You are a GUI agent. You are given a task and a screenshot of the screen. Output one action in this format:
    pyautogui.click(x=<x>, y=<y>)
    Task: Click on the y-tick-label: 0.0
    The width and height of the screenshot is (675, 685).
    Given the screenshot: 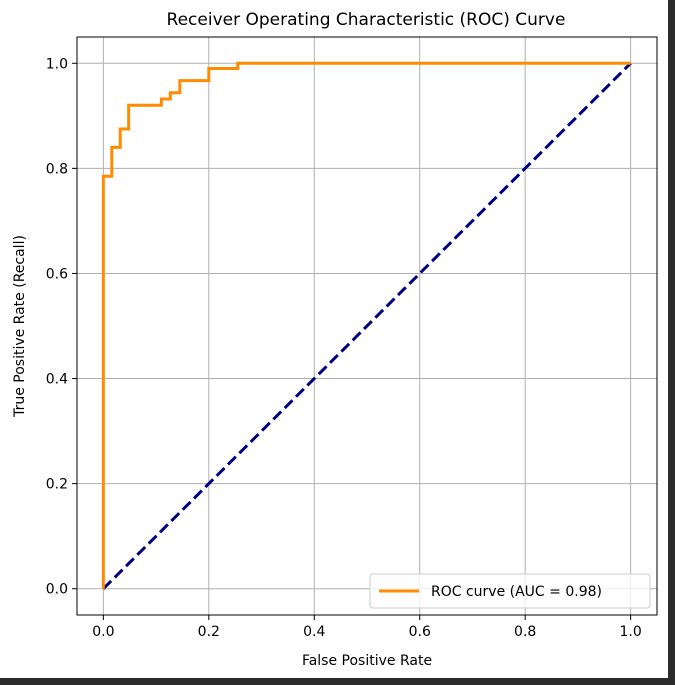 What is the action you would take?
    pyautogui.click(x=57, y=590)
    